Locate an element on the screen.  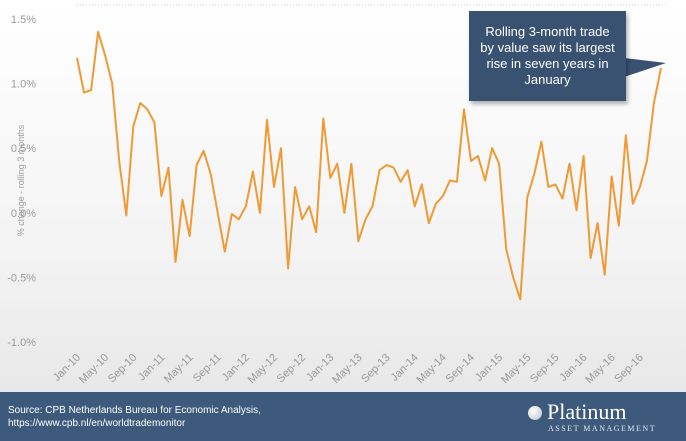
x-tick-label: May-16 is located at coordinates (600, 369).